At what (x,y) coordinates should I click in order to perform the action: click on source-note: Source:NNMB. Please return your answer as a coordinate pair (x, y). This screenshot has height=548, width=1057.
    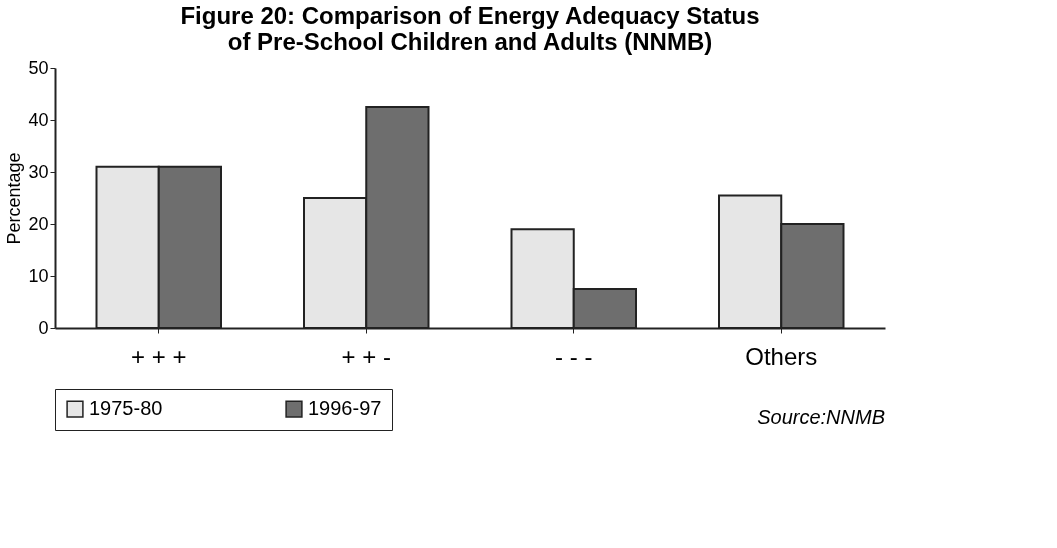
    Looking at the image, I should click on (821, 417).